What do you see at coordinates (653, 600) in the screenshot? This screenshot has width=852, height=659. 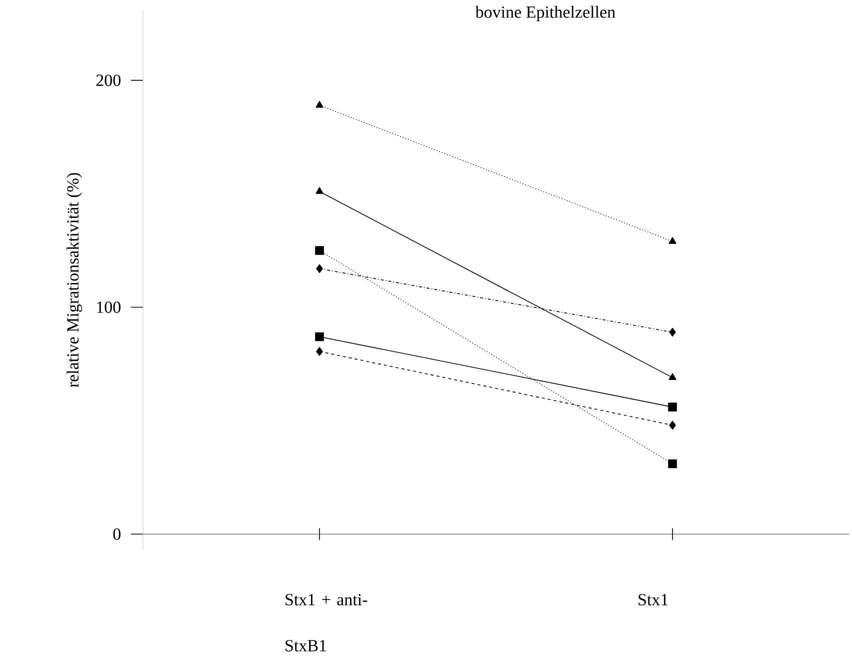 I see `x-tick-label: Stx1` at bounding box center [653, 600].